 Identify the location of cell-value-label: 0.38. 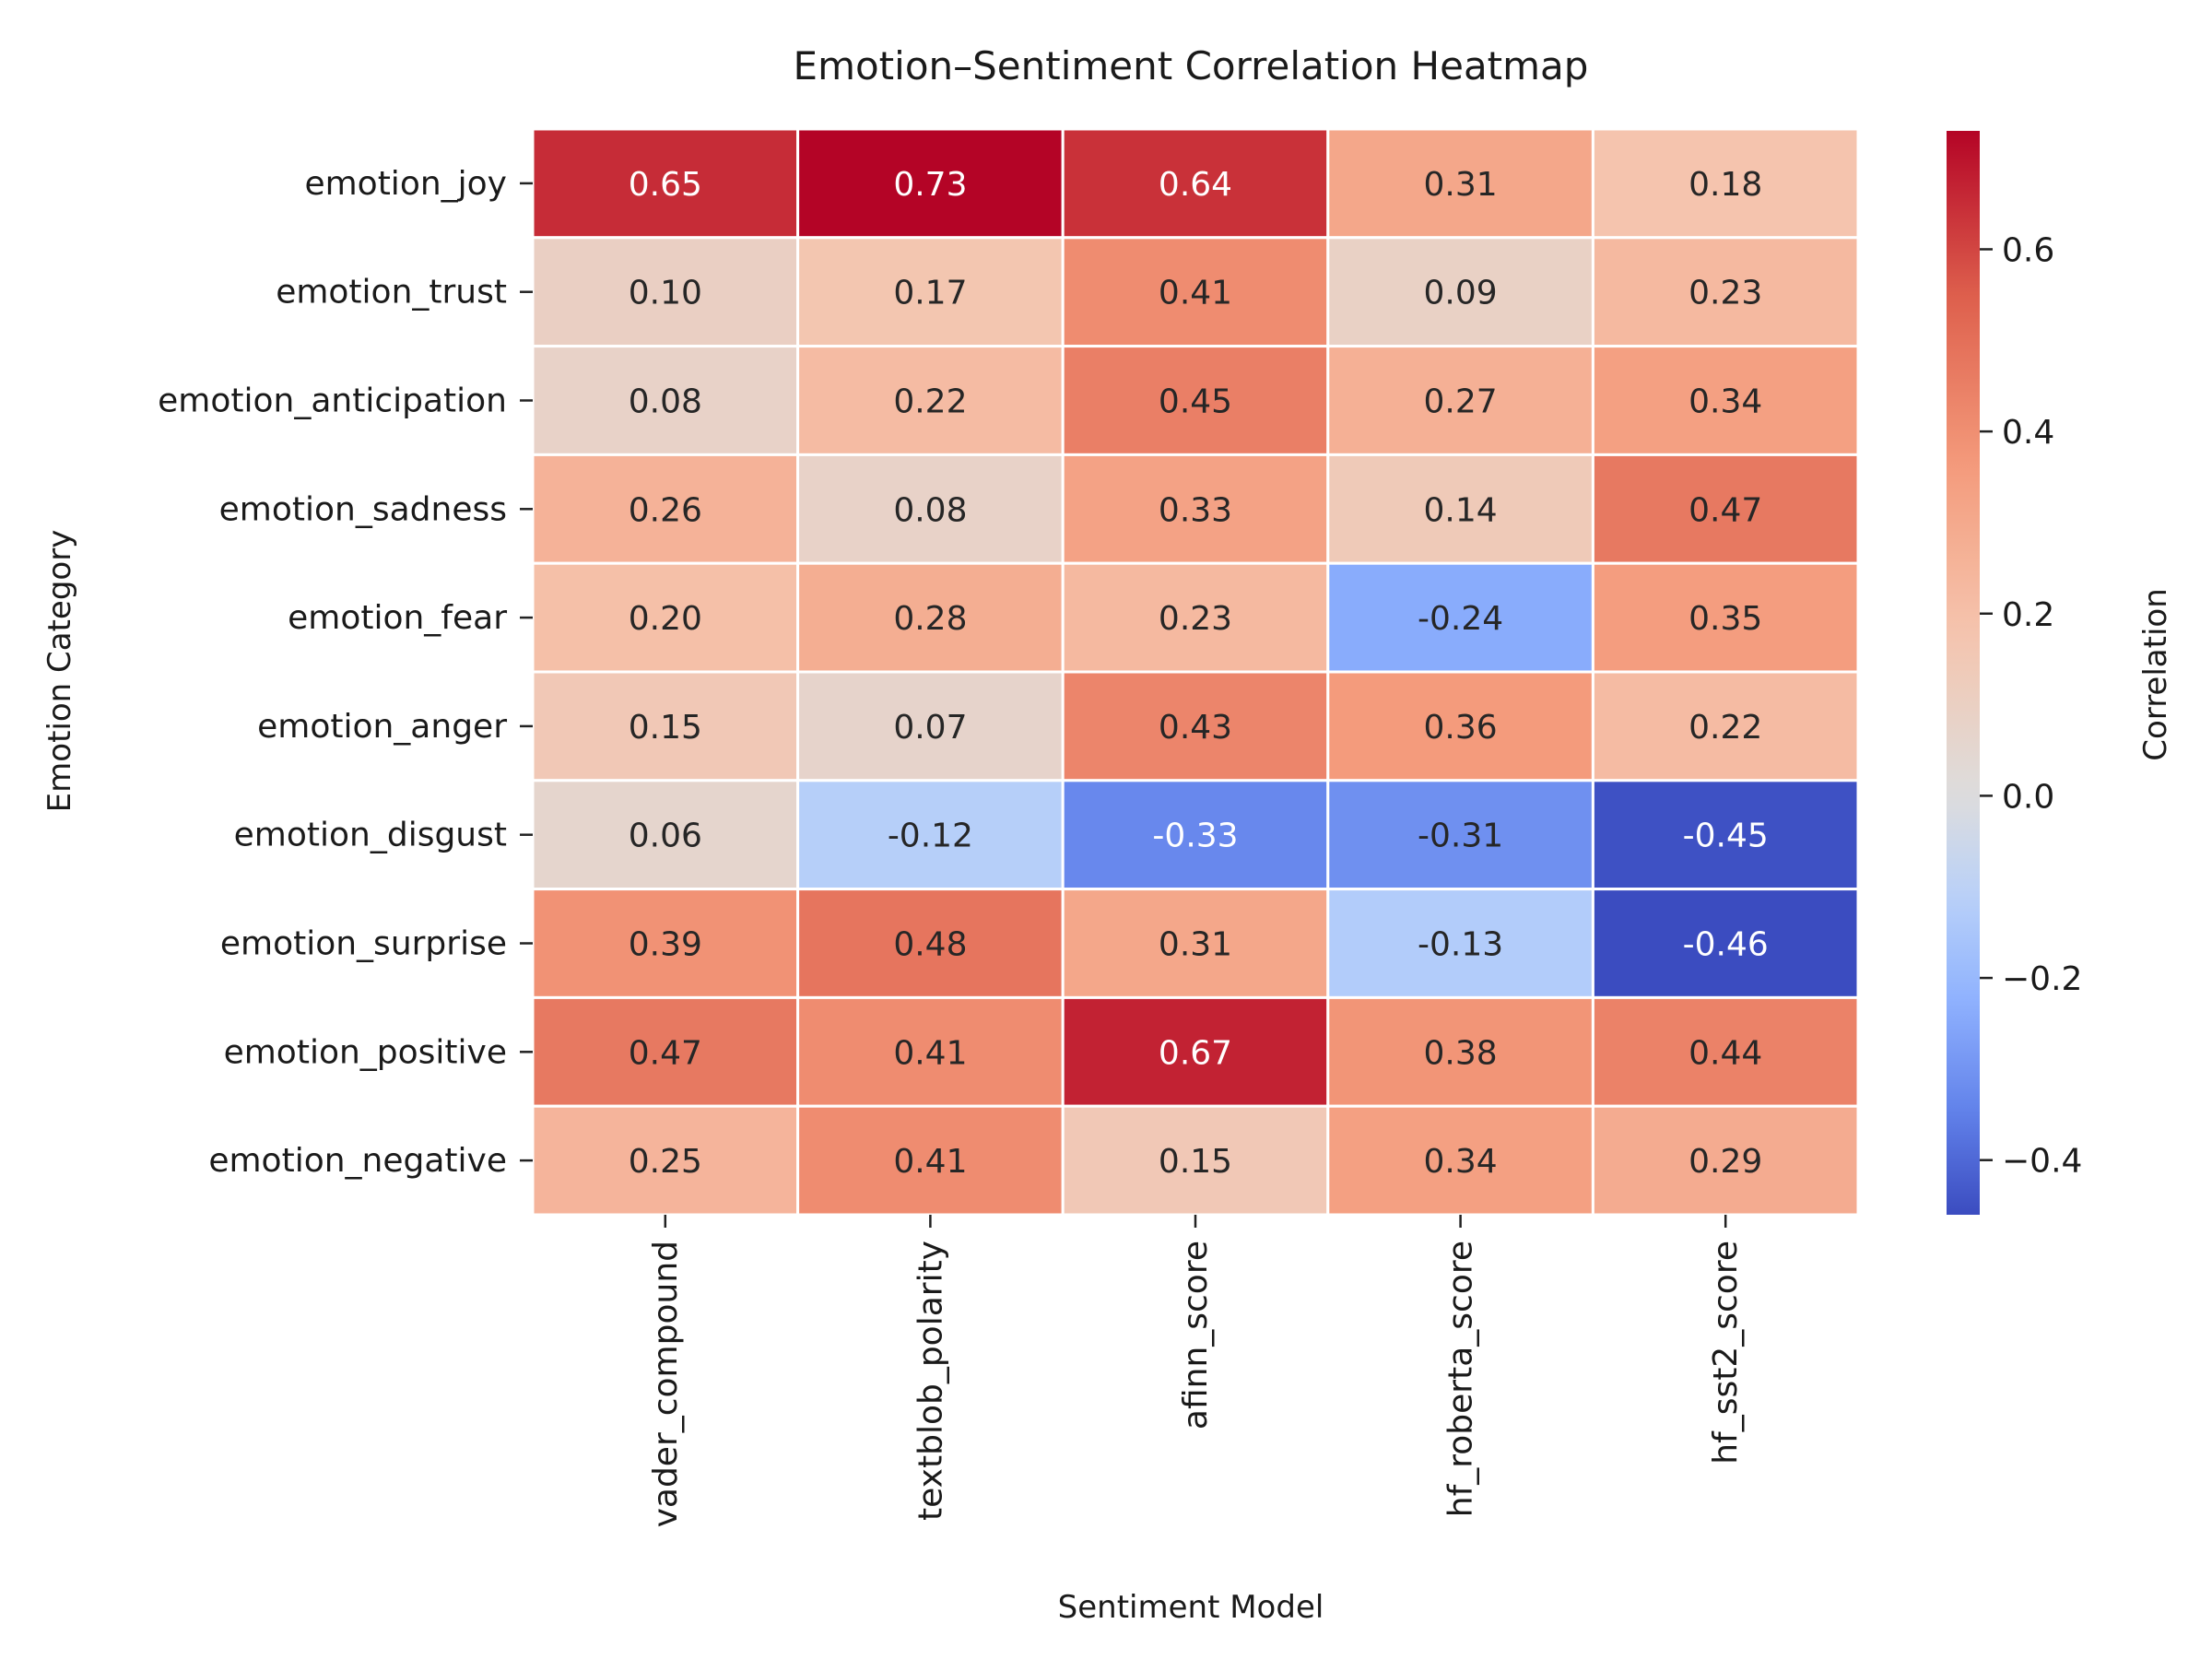
(1461, 1053).